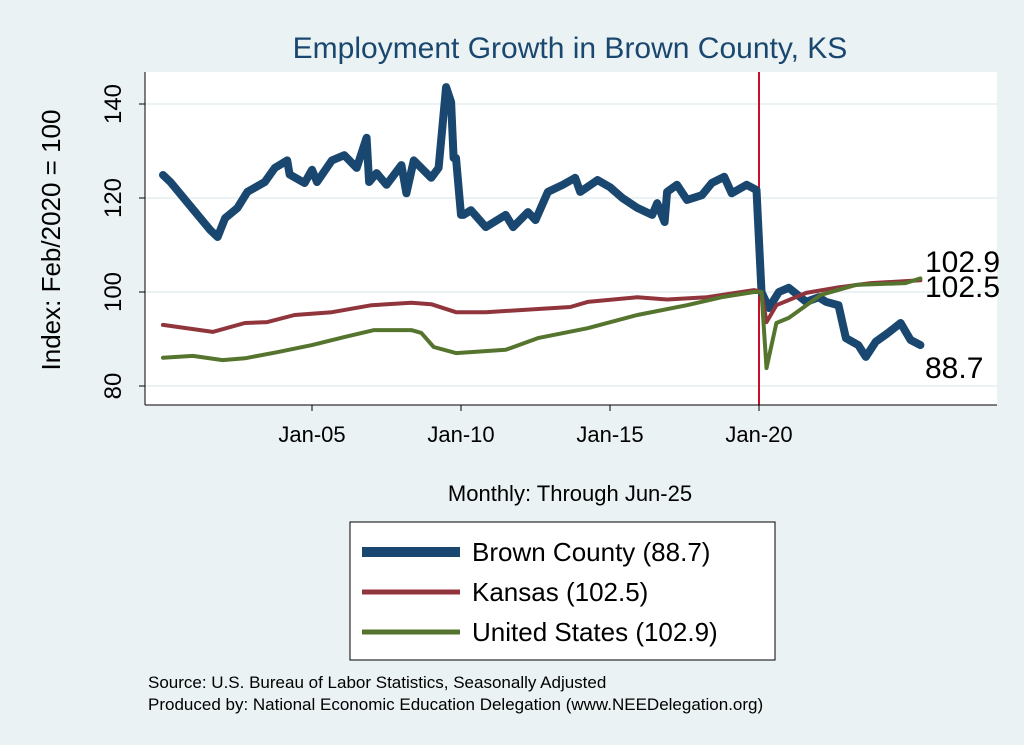  I want to click on chart-title: Employment Growth in Brown County, KS, so click(570, 48).